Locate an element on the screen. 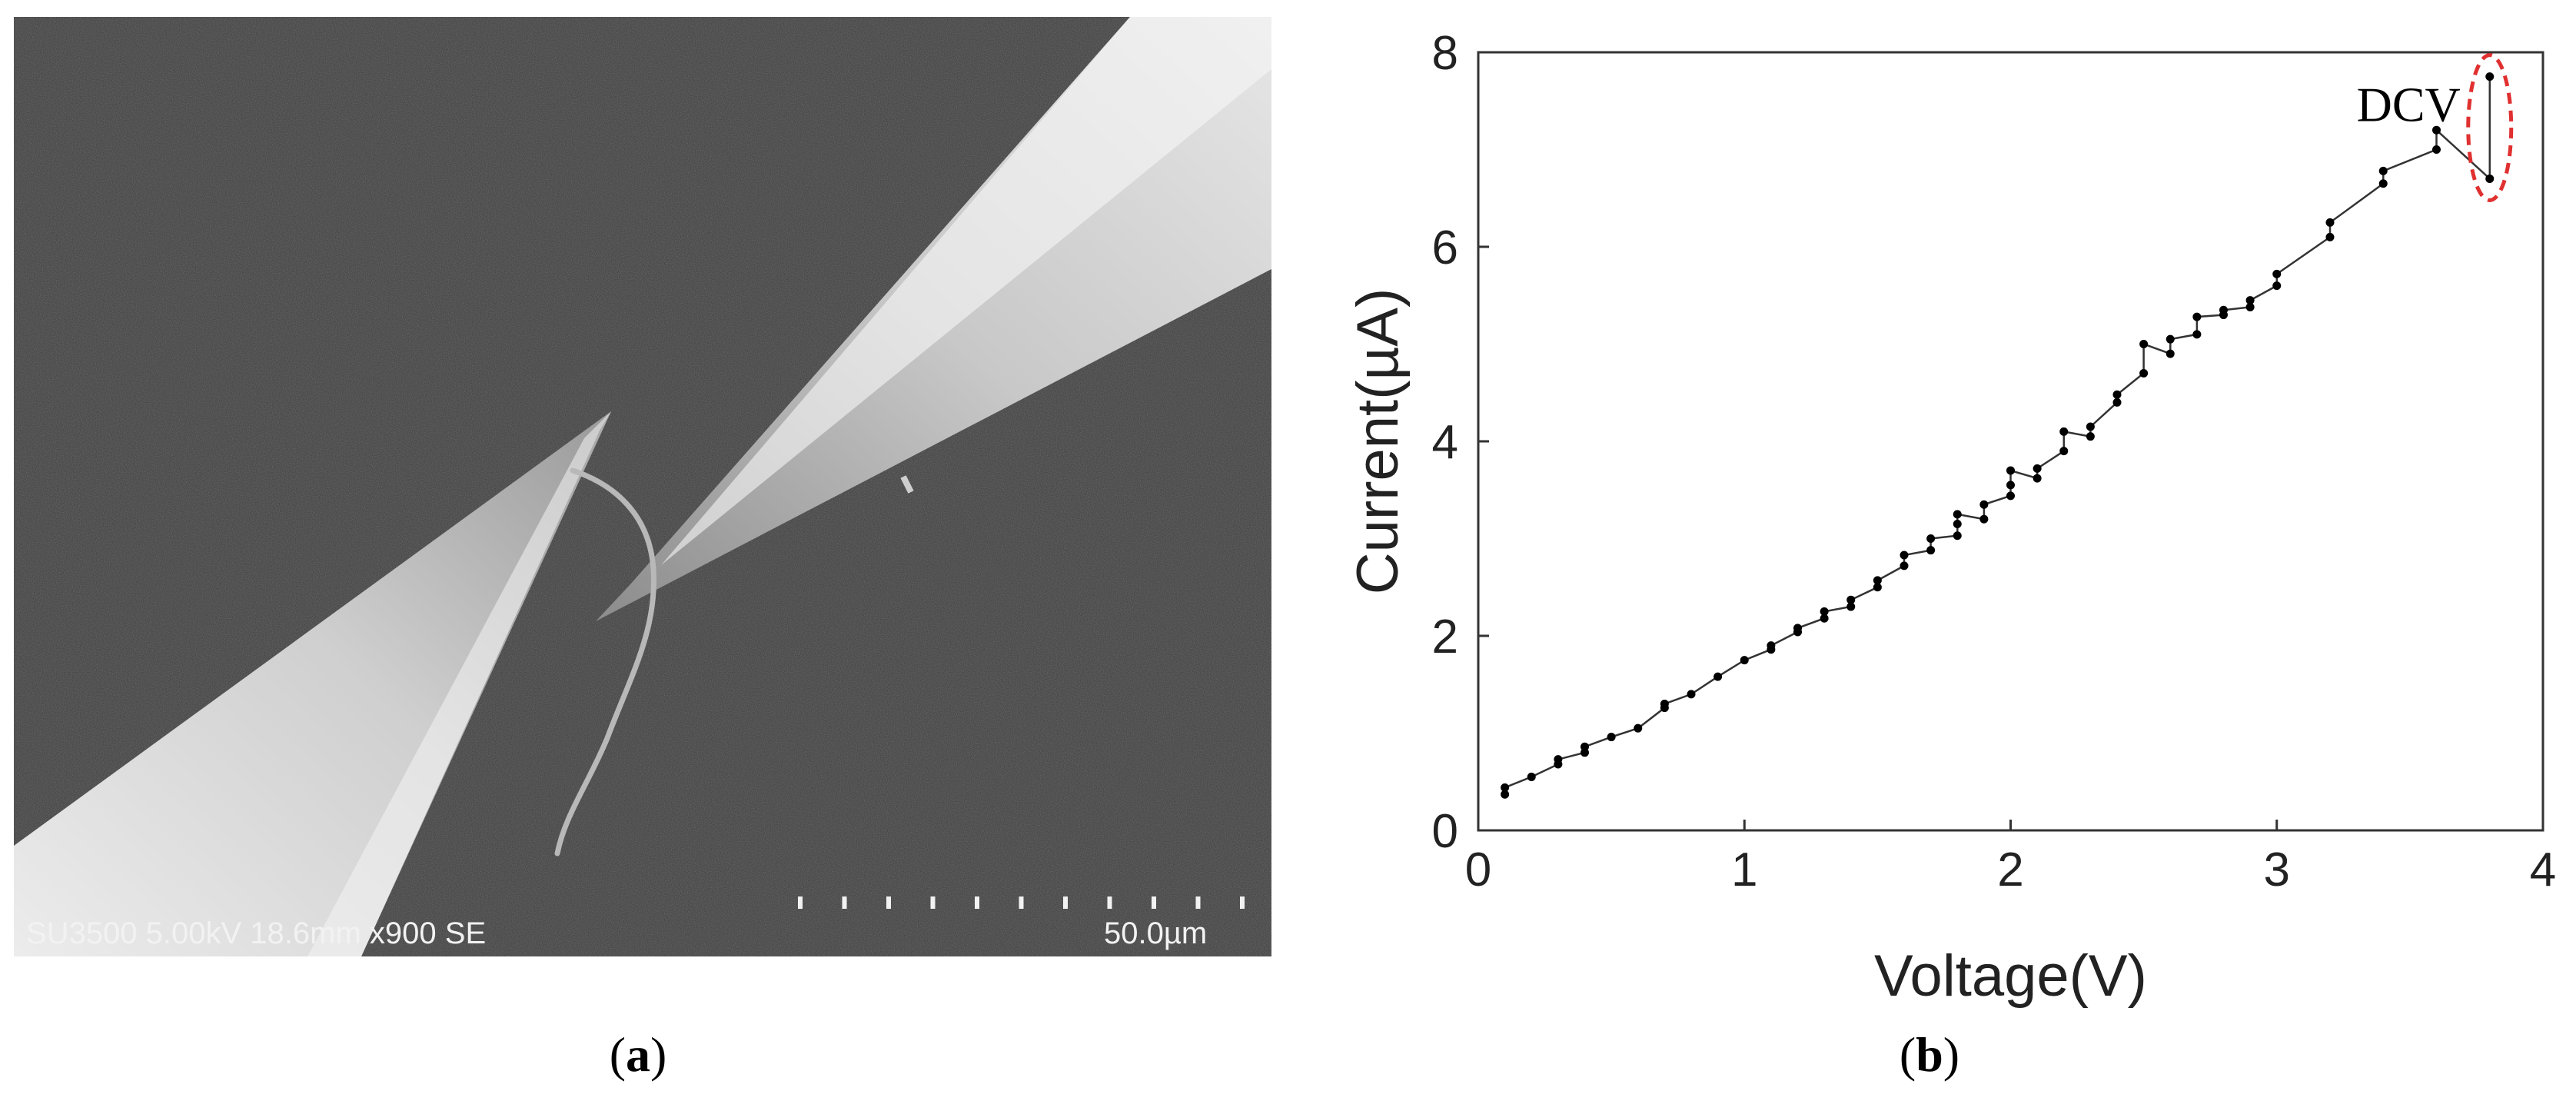 This screenshot has width=2576, height=1111. sem-info-text: SU3500 5.00kV 18.6mm x900 SE is located at coordinates (256, 933).